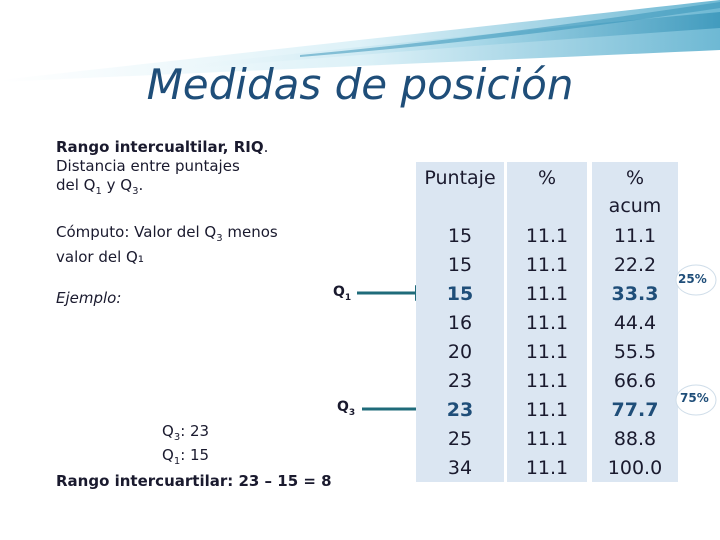 This screenshot has height=540, width=720. I want to click on example-q1: Q1: 15, so click(186, 456).